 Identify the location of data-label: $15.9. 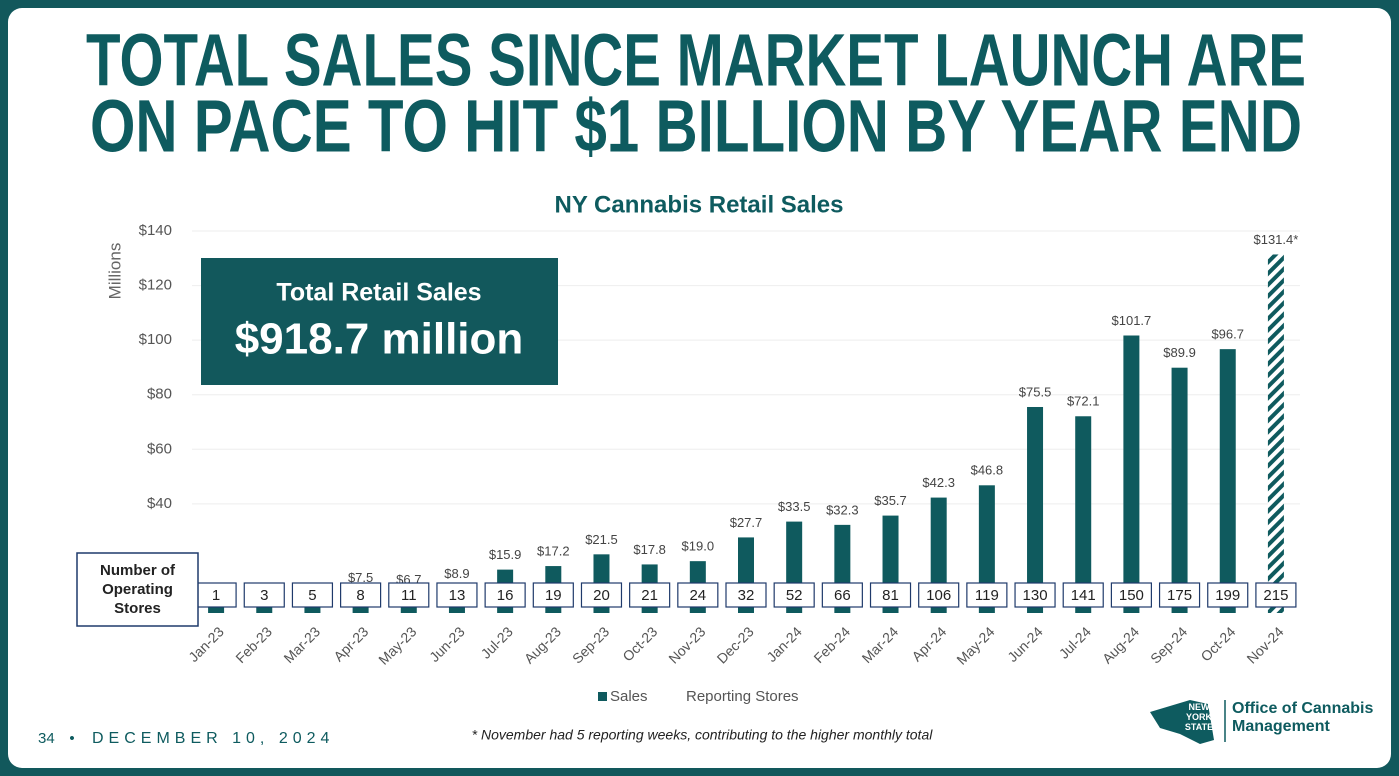
(505, 554).